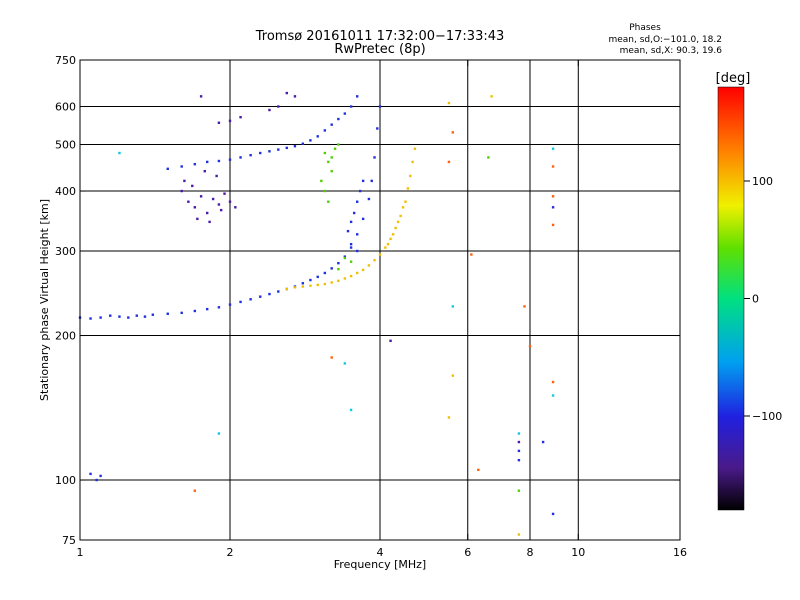  I want to click on legend-line-x: mean, sd,X: 90.3, 19.6, so click(671, 51).